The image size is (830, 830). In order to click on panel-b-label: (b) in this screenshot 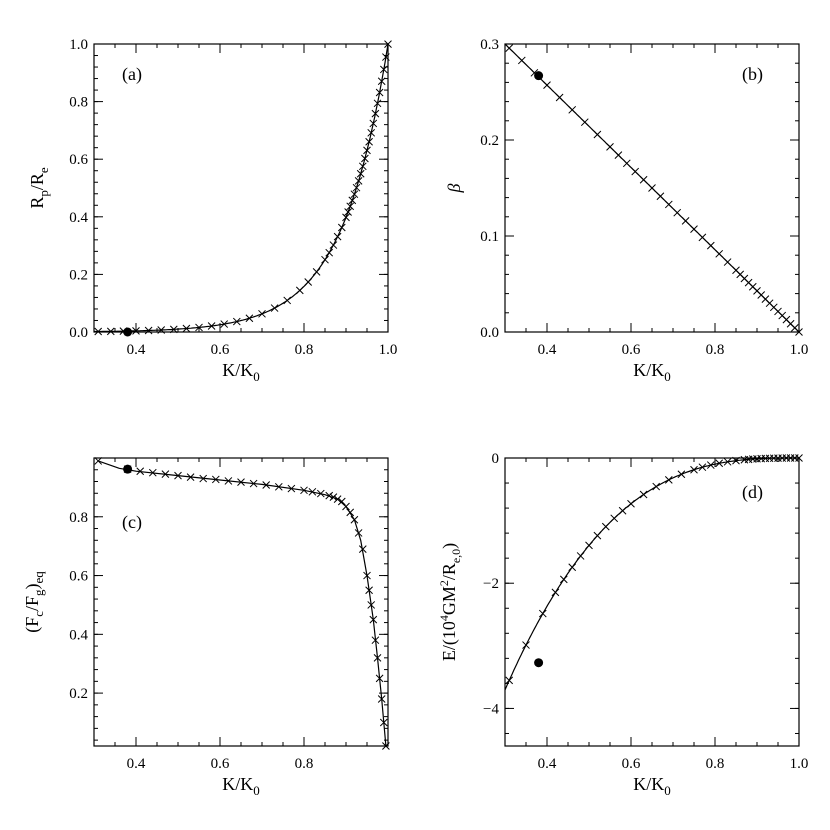, I will do `click(752, 74)`.